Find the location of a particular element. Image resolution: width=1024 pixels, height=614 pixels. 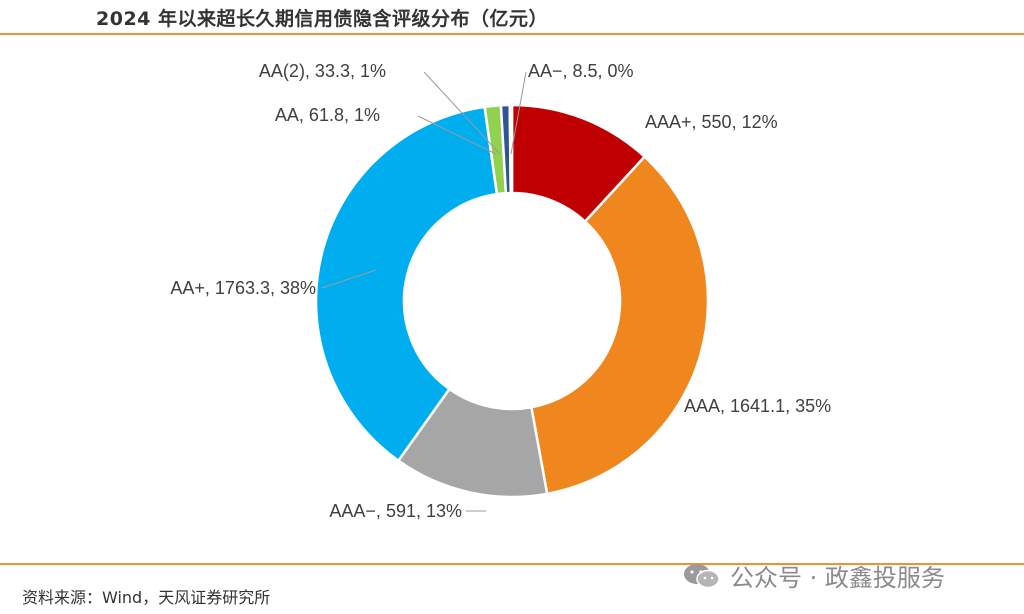

data-label-aa: AA+, 1763.3, 38% is located at coordinates (243, 288).